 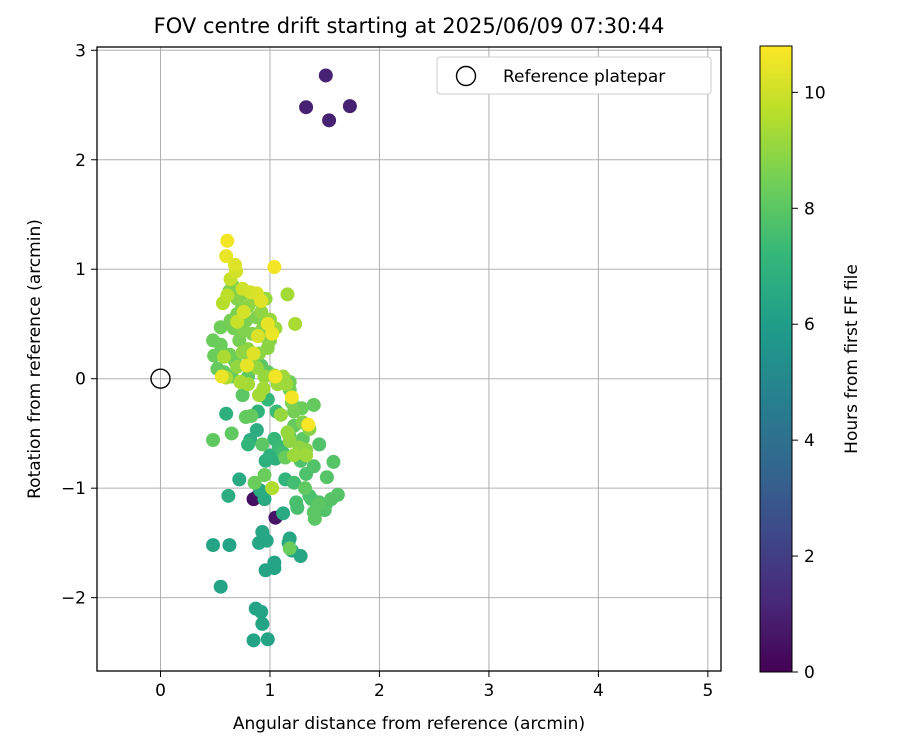 I want to click on data-points, so click(x=281, y=358).